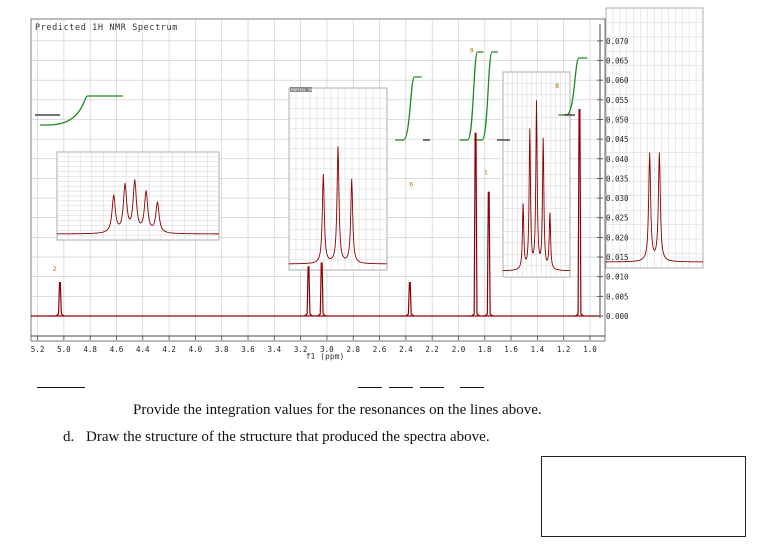 The width and height of the screenshot is (765, 558). What do you see at coordinates (353, 349) in the screenshot?
I see `x-tick-label: 2.8` at bounding box center [353, 349].